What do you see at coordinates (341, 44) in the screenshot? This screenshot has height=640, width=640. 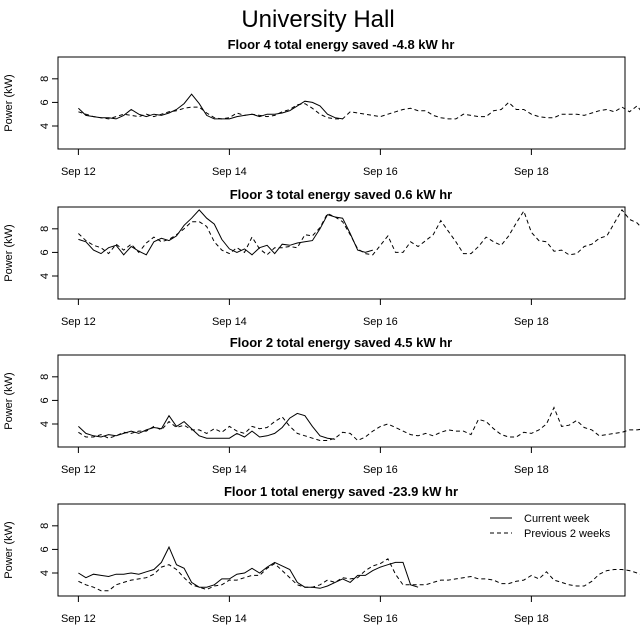 I see `panel-title: Floor 4 total energy saved -4.8 kW hr` at bounding box center [341, 44].